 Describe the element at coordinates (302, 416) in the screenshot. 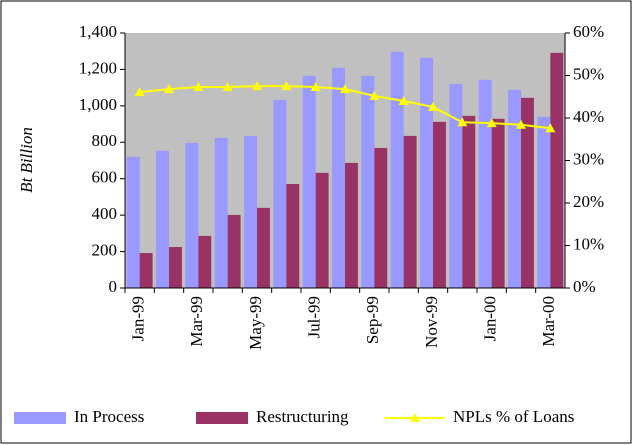

I see `legend-label: Restructuring` at that location.